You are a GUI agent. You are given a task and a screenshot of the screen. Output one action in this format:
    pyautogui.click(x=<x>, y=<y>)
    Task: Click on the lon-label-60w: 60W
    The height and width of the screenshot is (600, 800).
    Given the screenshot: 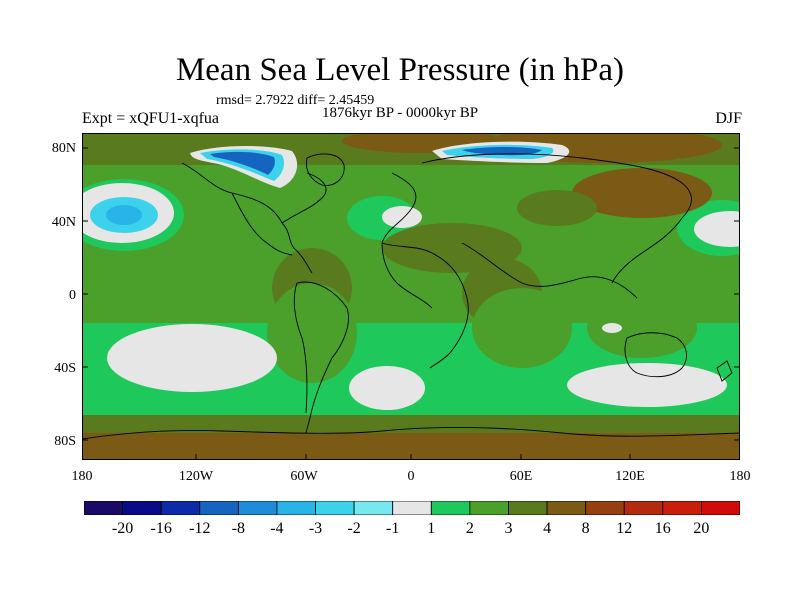 What is the action you would take?
    pyautogui.click(x=304, y=476)
    